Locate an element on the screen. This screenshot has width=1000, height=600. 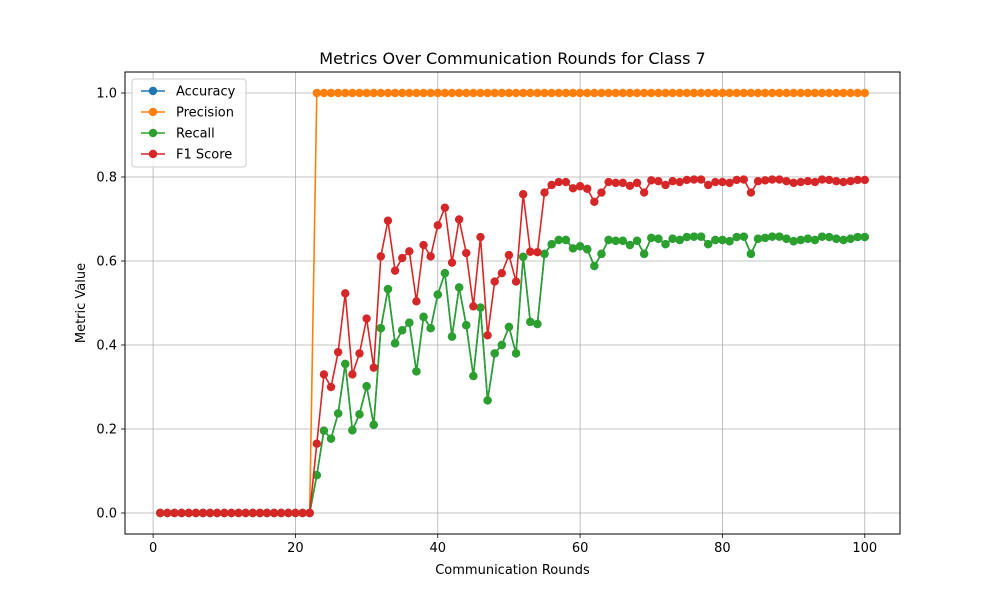
legend-marker is located at coordinates (153, 154).